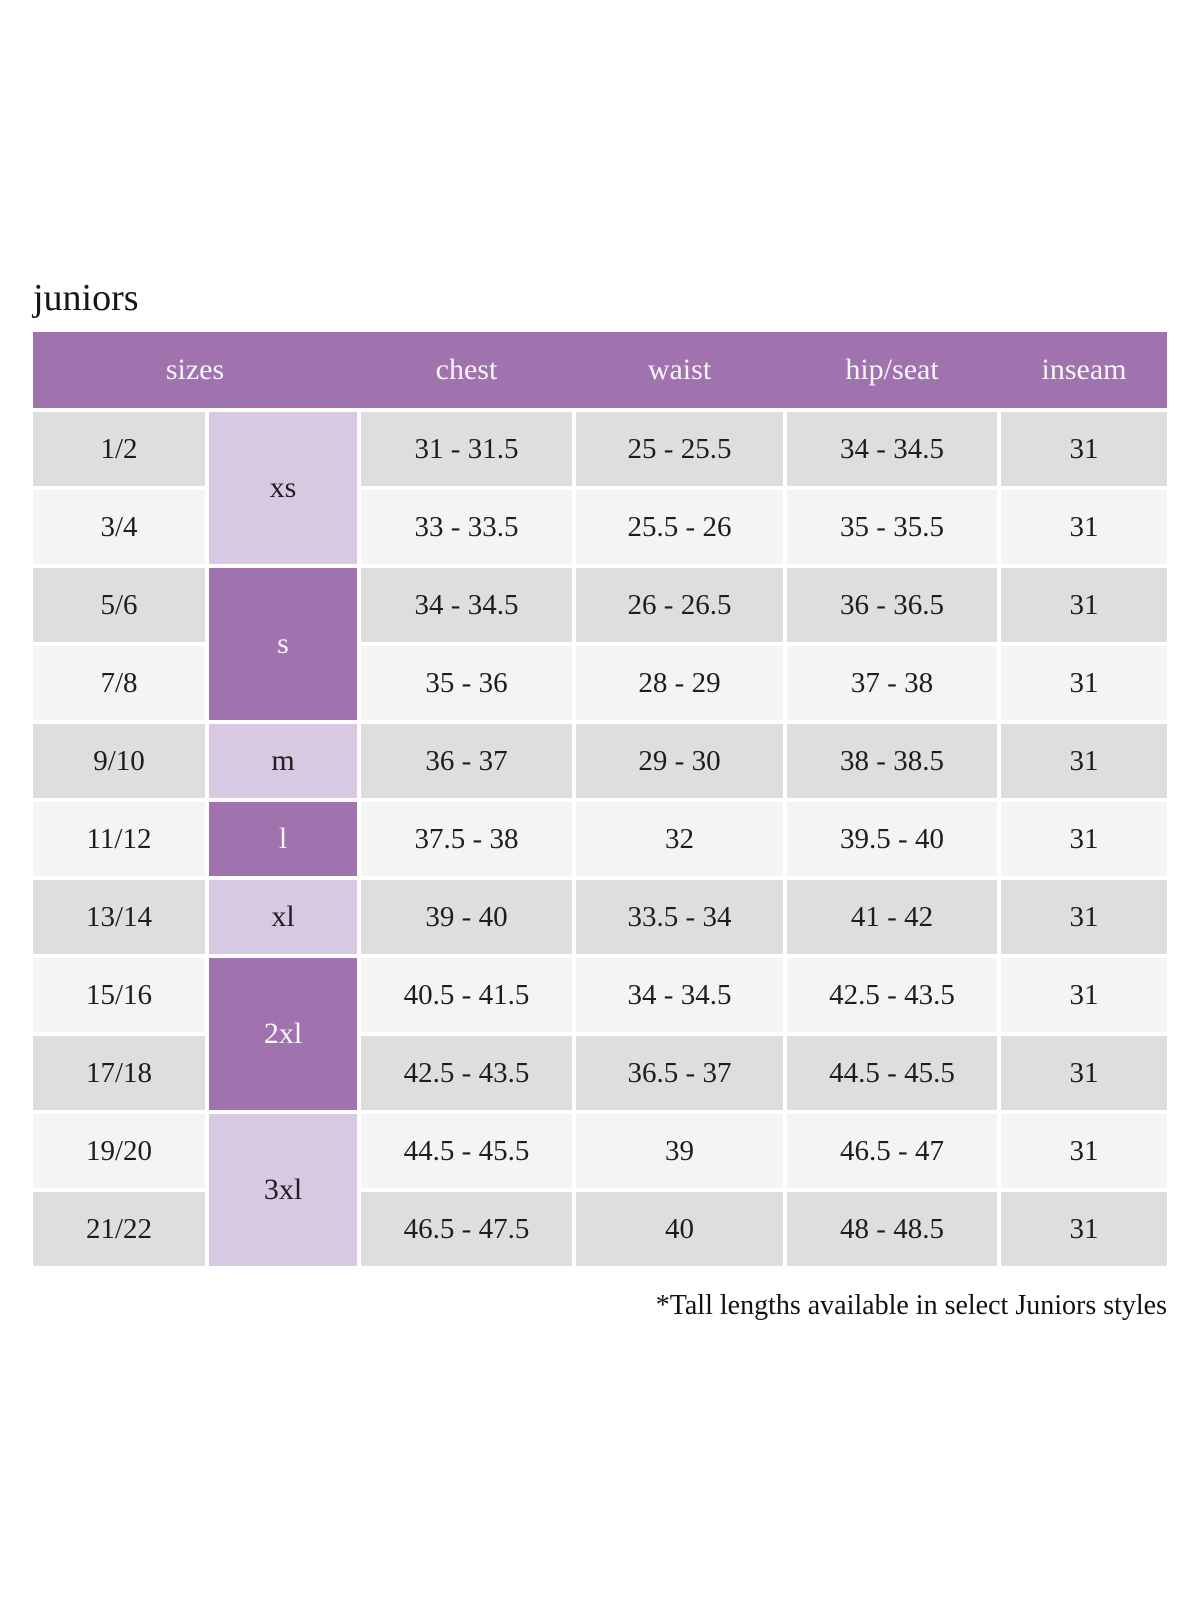  I want to click on hip-seat-cell: 41 - 42, so click(892, 917).